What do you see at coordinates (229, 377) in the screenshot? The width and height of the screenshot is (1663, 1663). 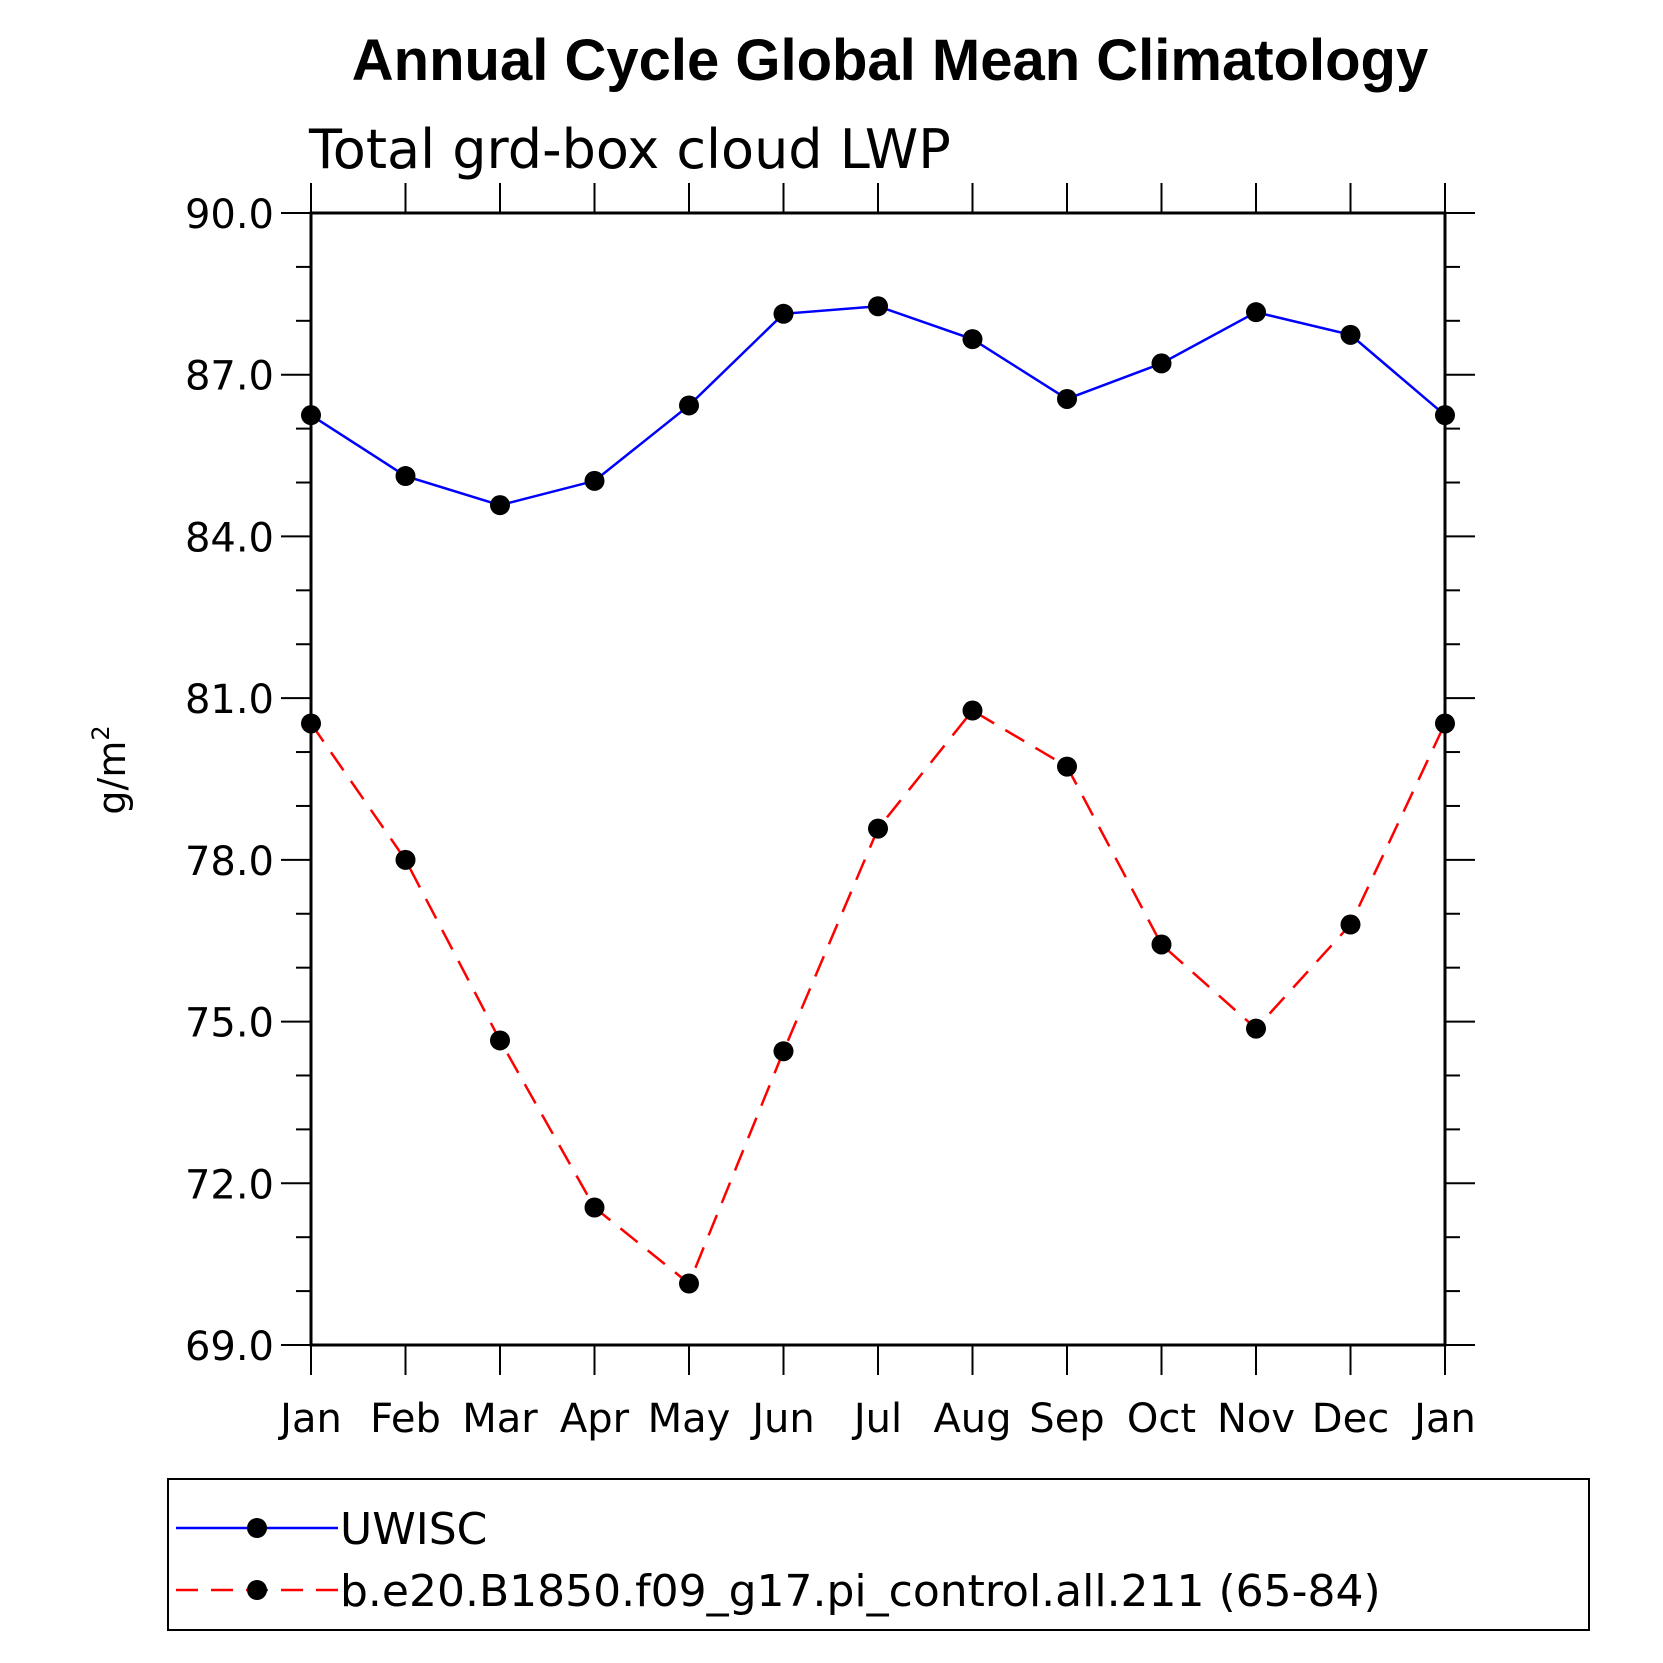 I see `y-tick-label: 87.0` at bounding box center [229, 377].